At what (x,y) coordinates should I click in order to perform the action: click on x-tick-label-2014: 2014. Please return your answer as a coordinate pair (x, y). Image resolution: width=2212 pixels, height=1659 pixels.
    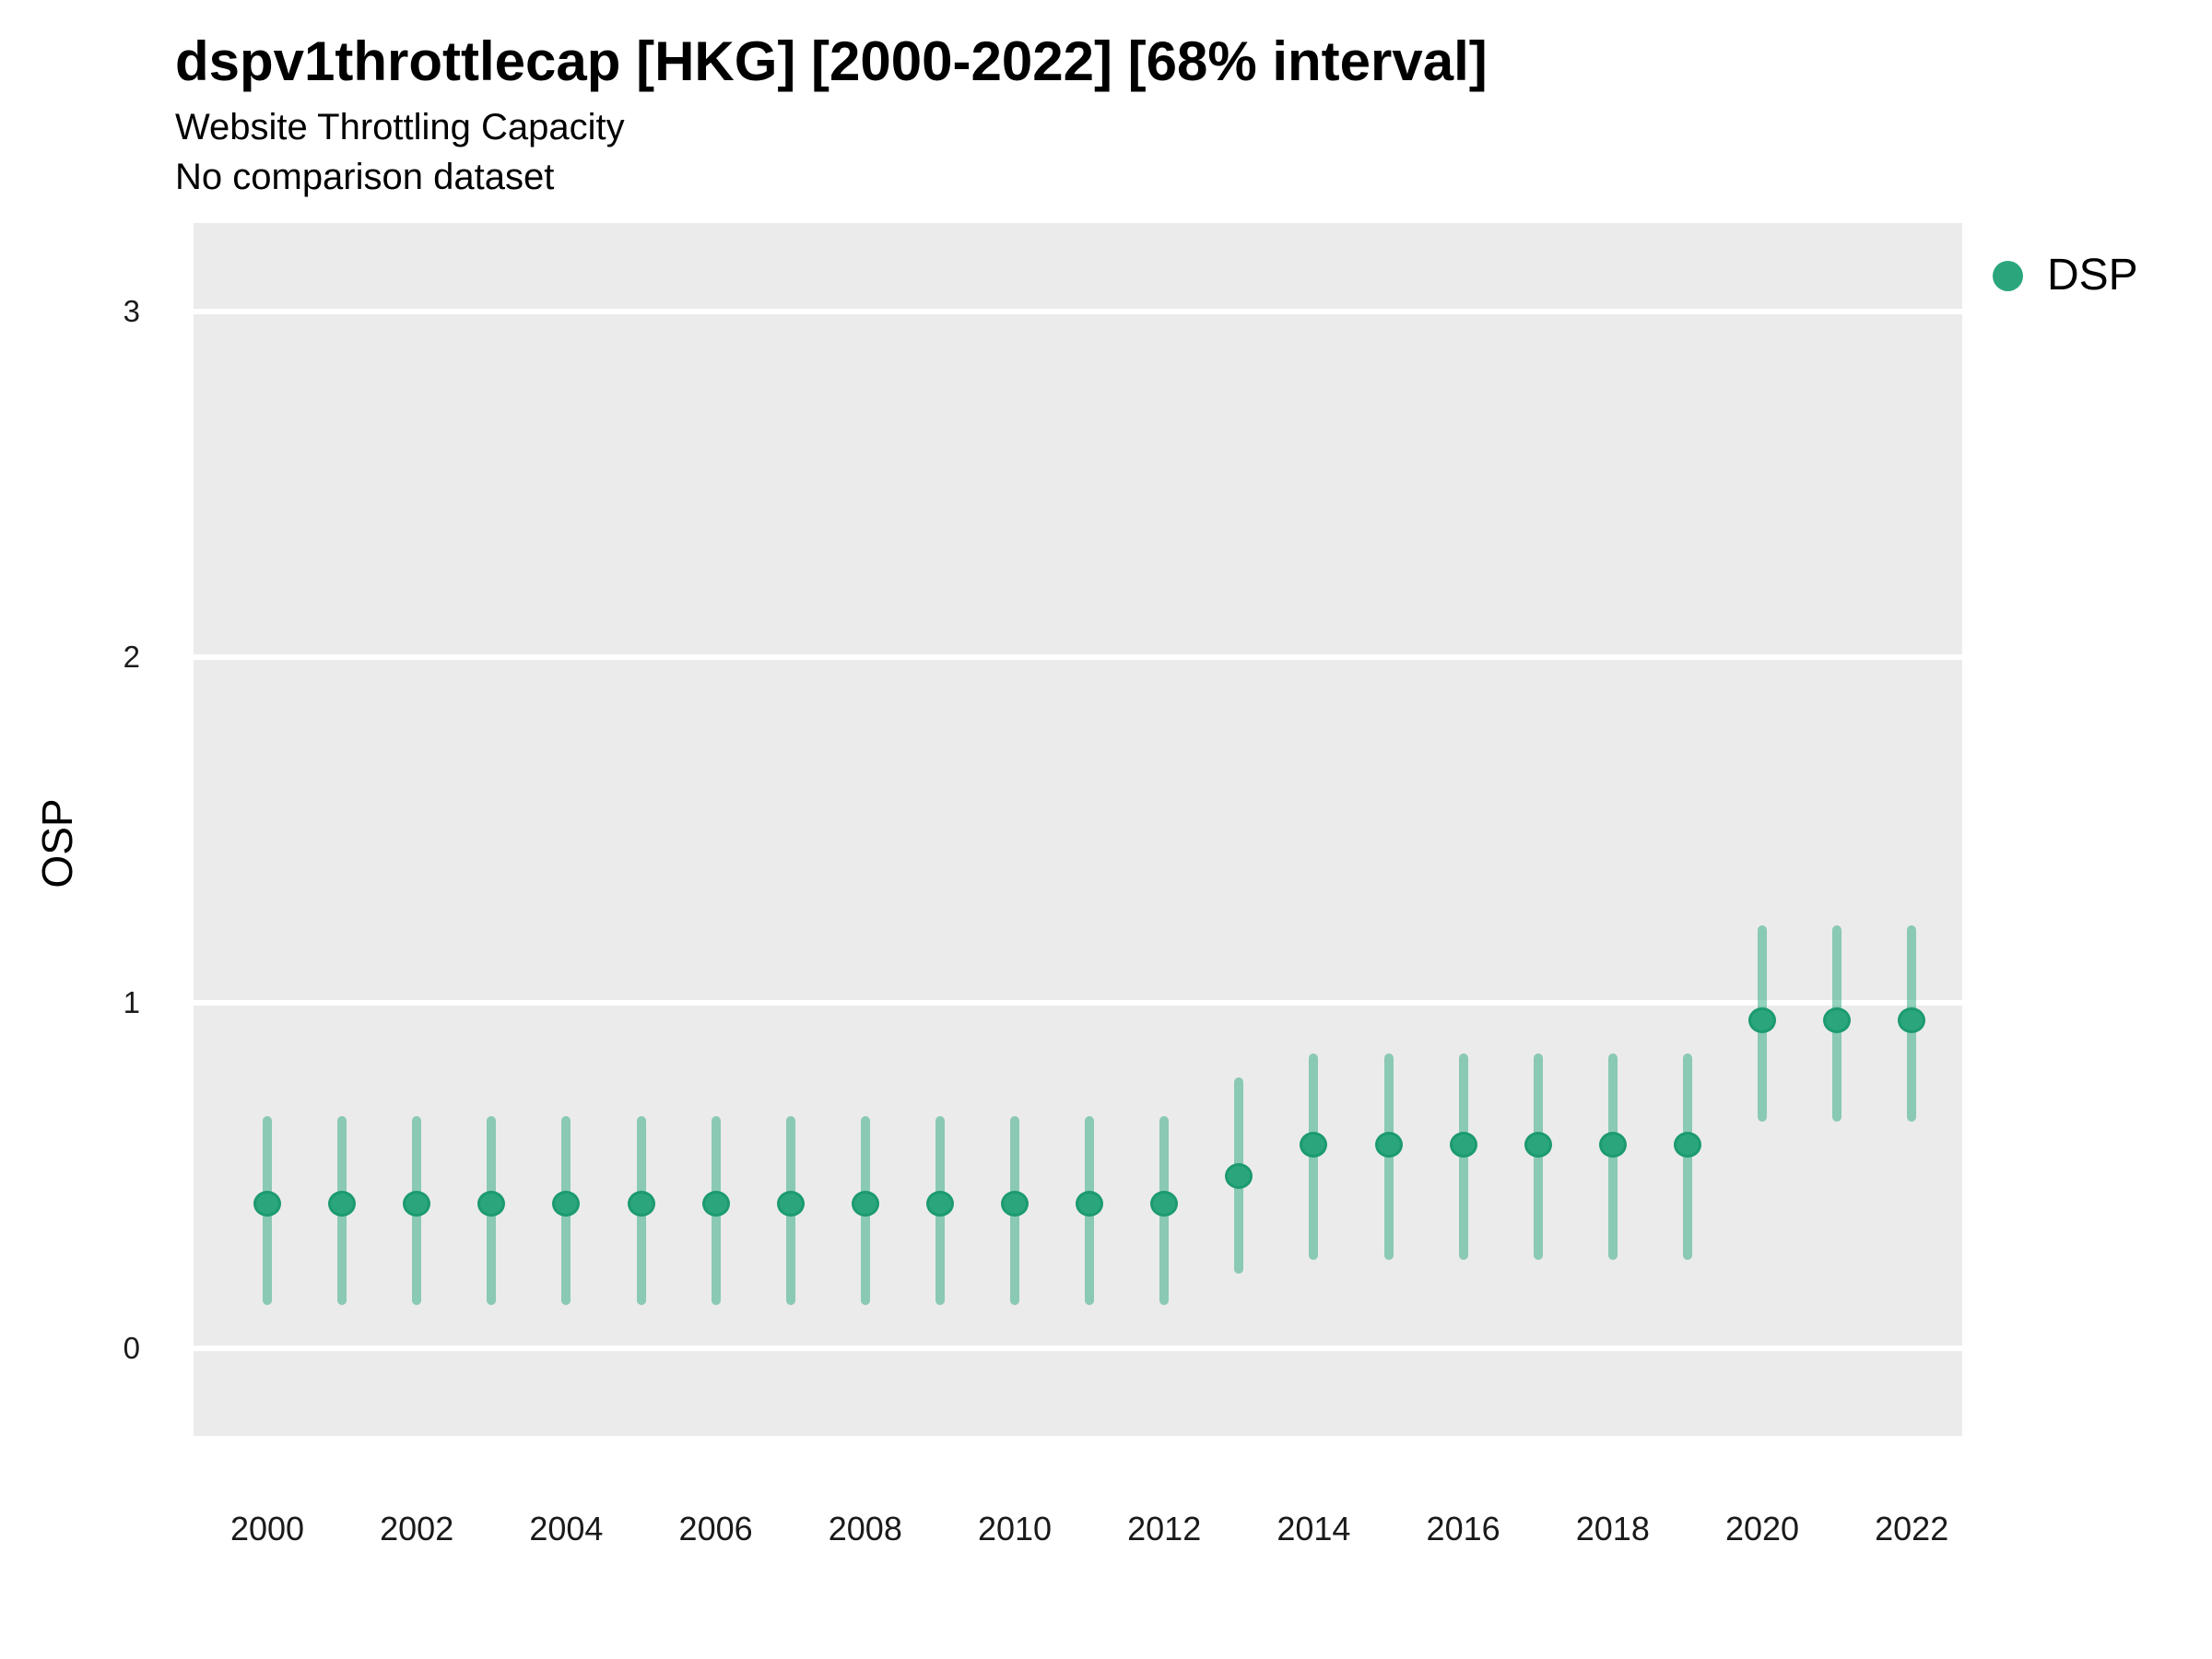
    Looking at the image, I should click on (1314, 1528).